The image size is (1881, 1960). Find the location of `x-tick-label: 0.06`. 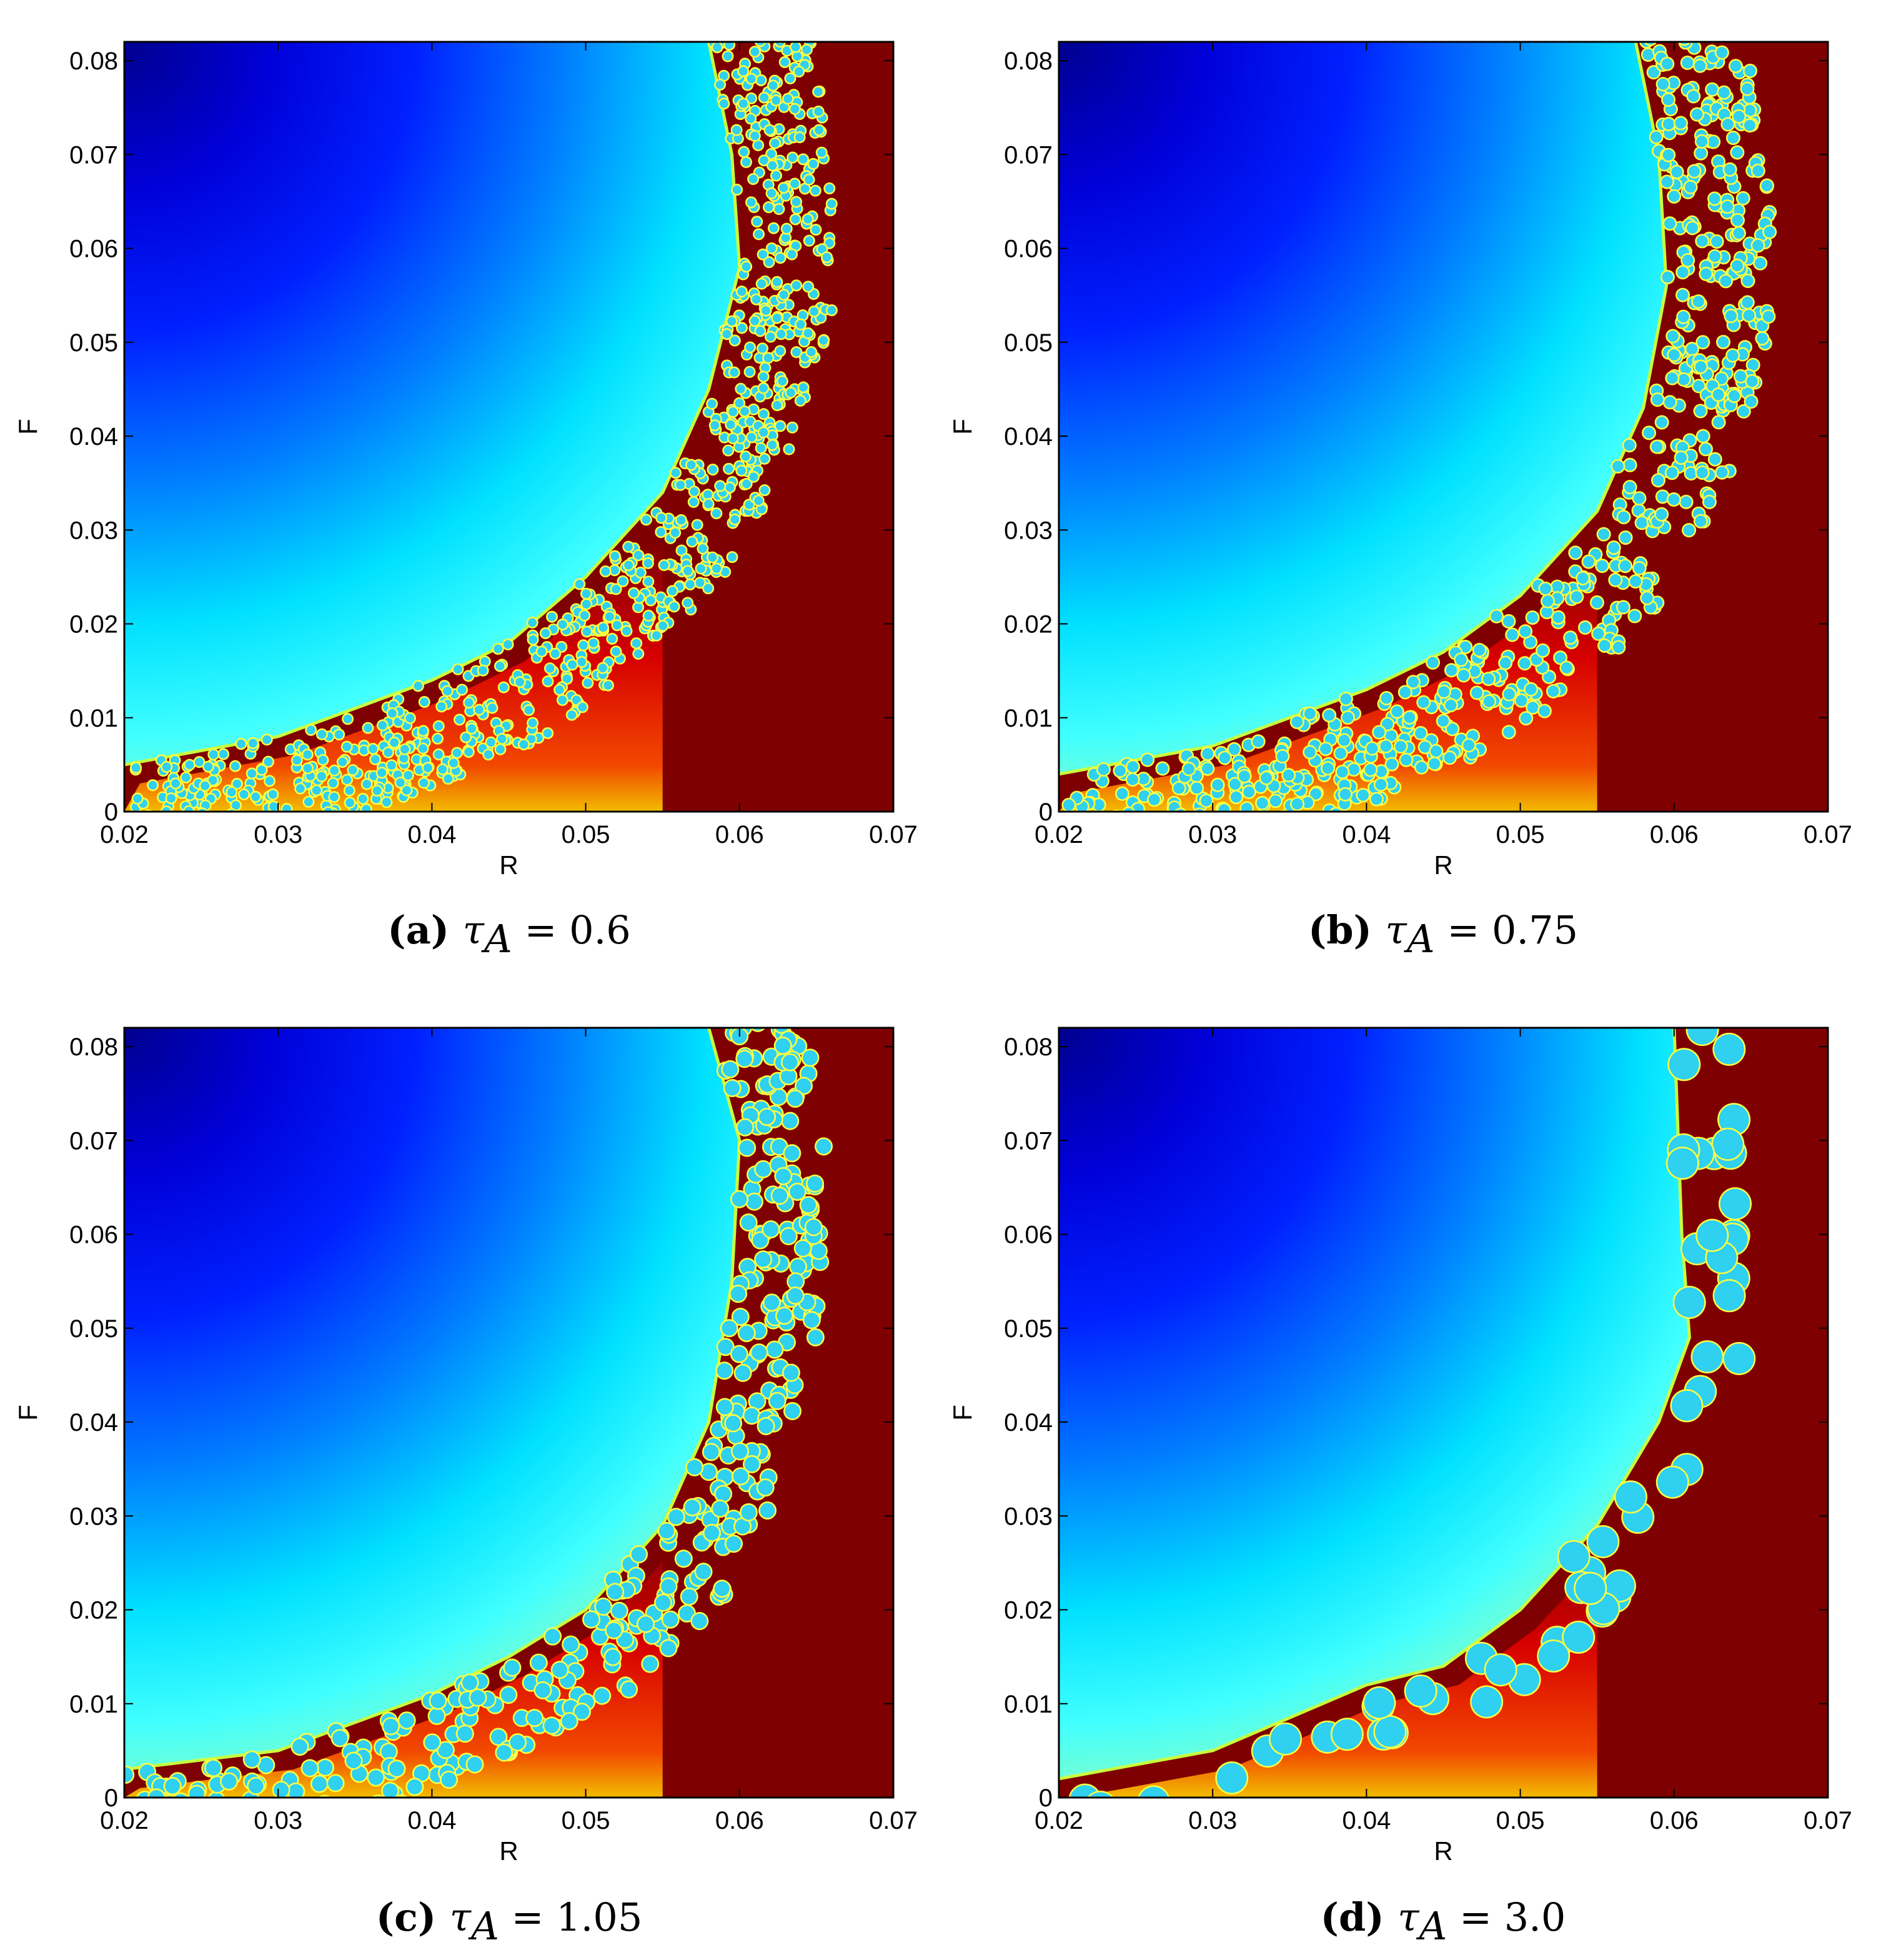

x-tick-label: 0.06 is located at coordinates (739, 1820).